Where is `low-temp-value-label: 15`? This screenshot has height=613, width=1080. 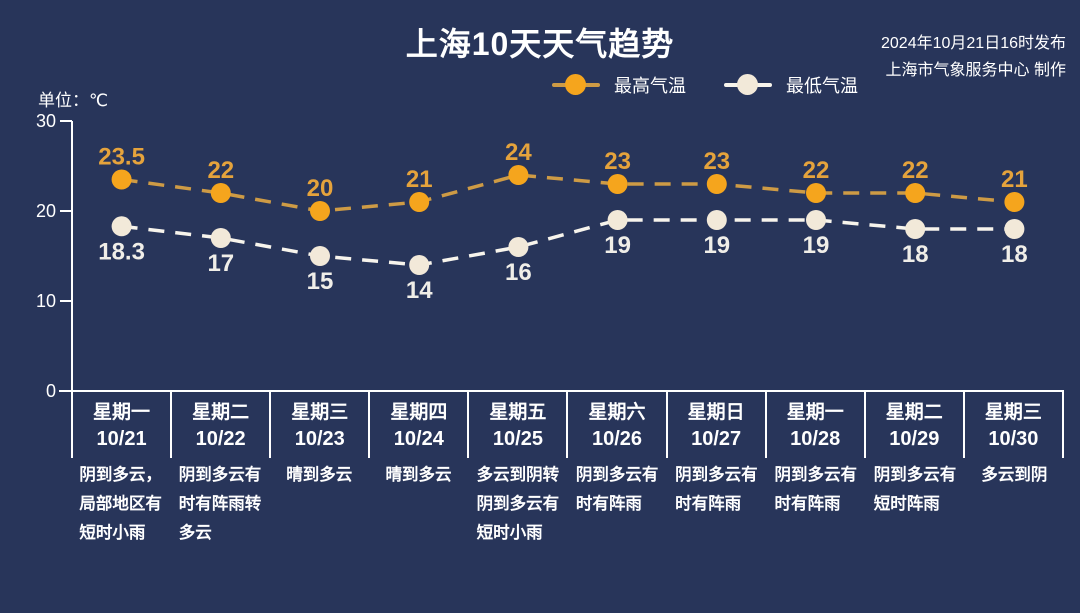
low-temp-value-label: 15 is located at coordinates (320, 281).